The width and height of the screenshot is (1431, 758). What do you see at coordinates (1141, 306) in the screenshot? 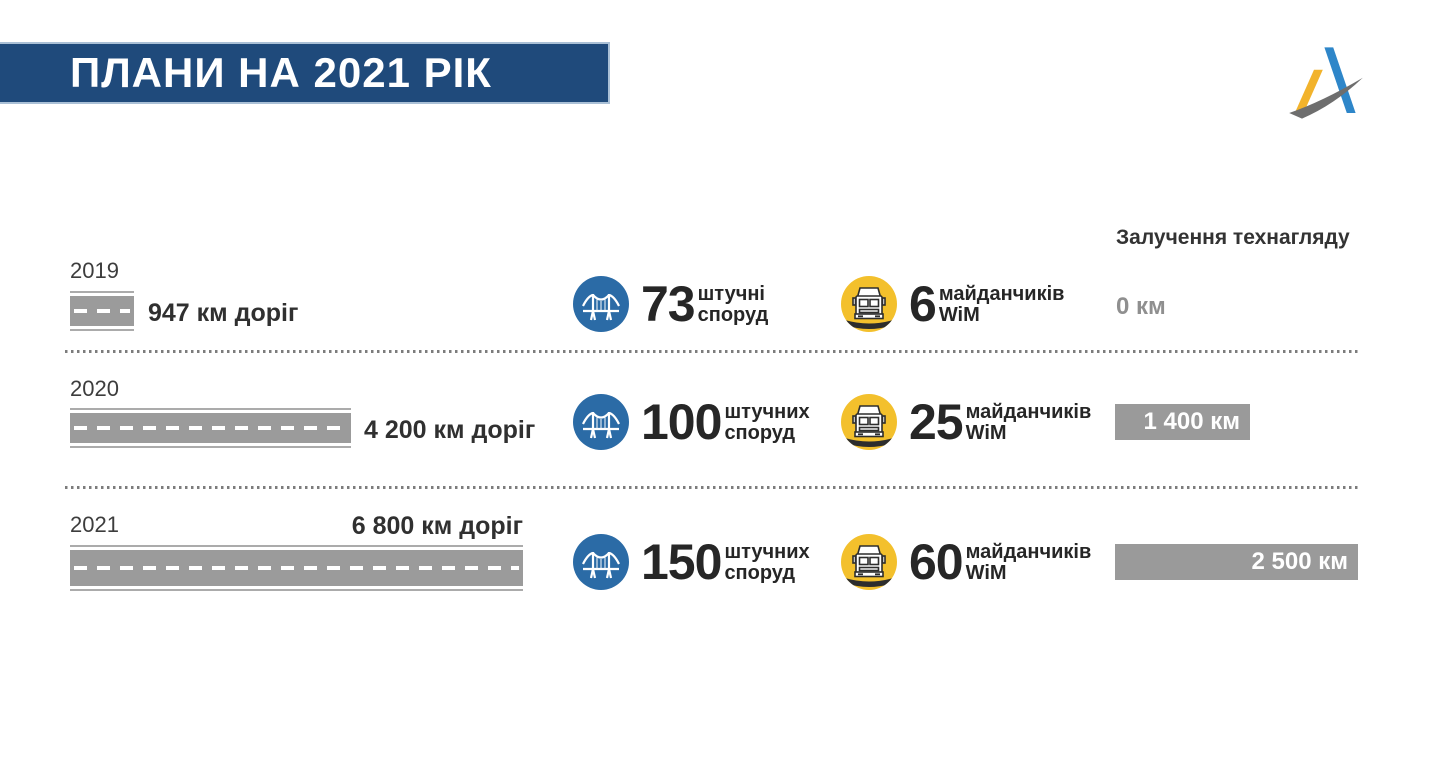
I see `supervision-value-2019: 0 км` at bounding box center [1141, 306].